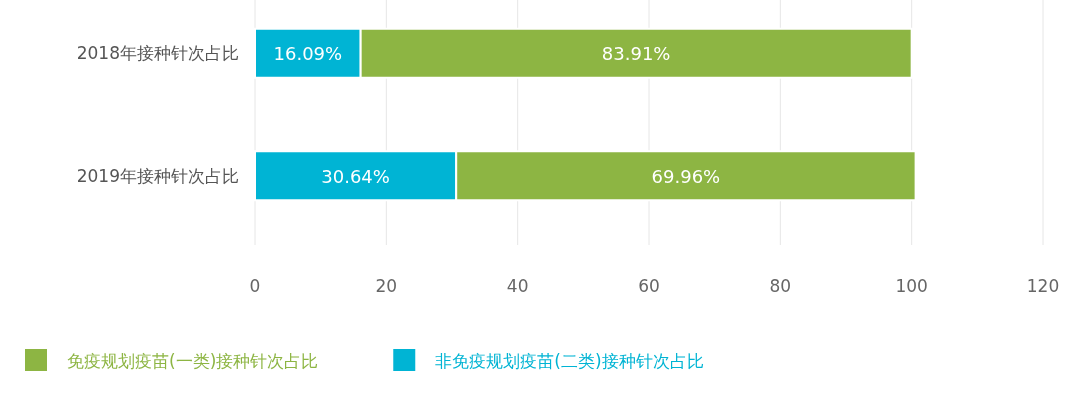 The width and height of the screenshot is (1080, 414). What do you see at coordinates (686, 176) in the screenshot?
I see `data-label: 69.96%` at bounding box center [686, 176].